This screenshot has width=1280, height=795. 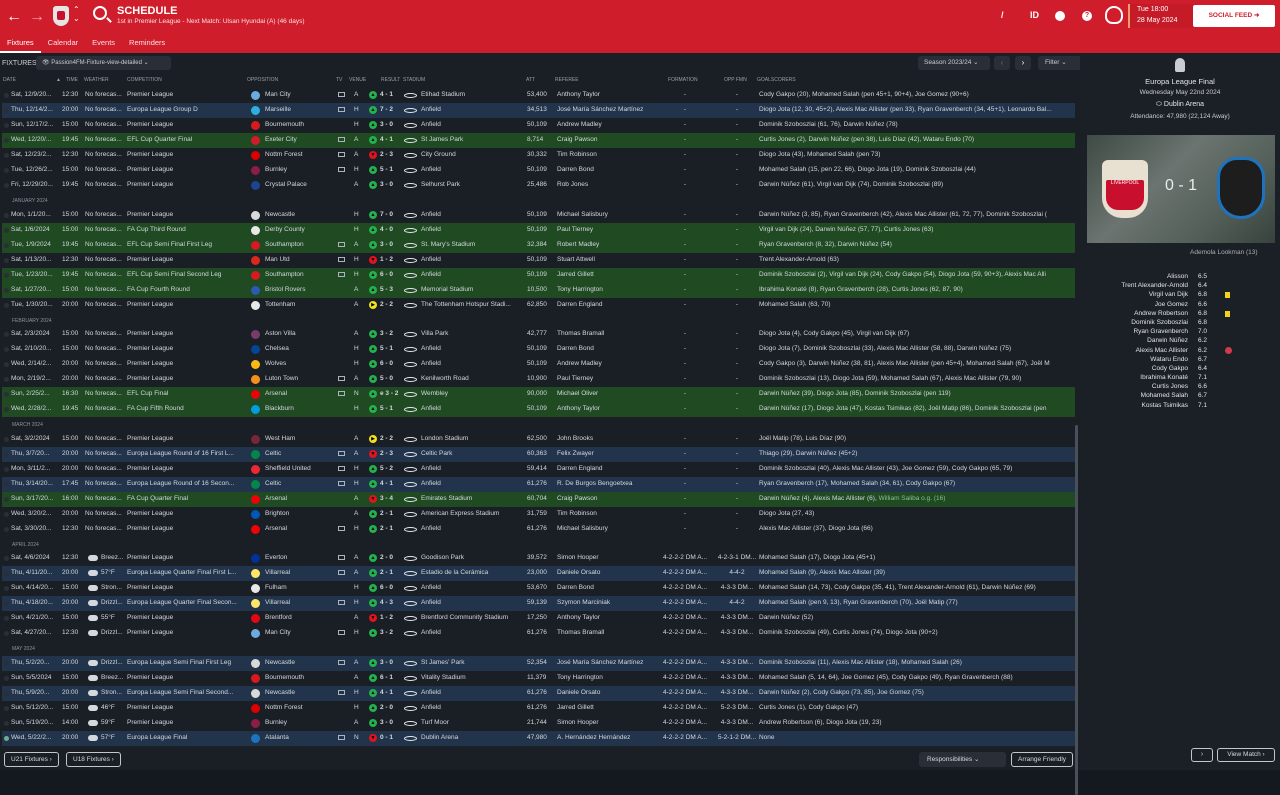 I want to click on player-rating-row: Wataru Endo 6.7, so click(x=1180, y=360).